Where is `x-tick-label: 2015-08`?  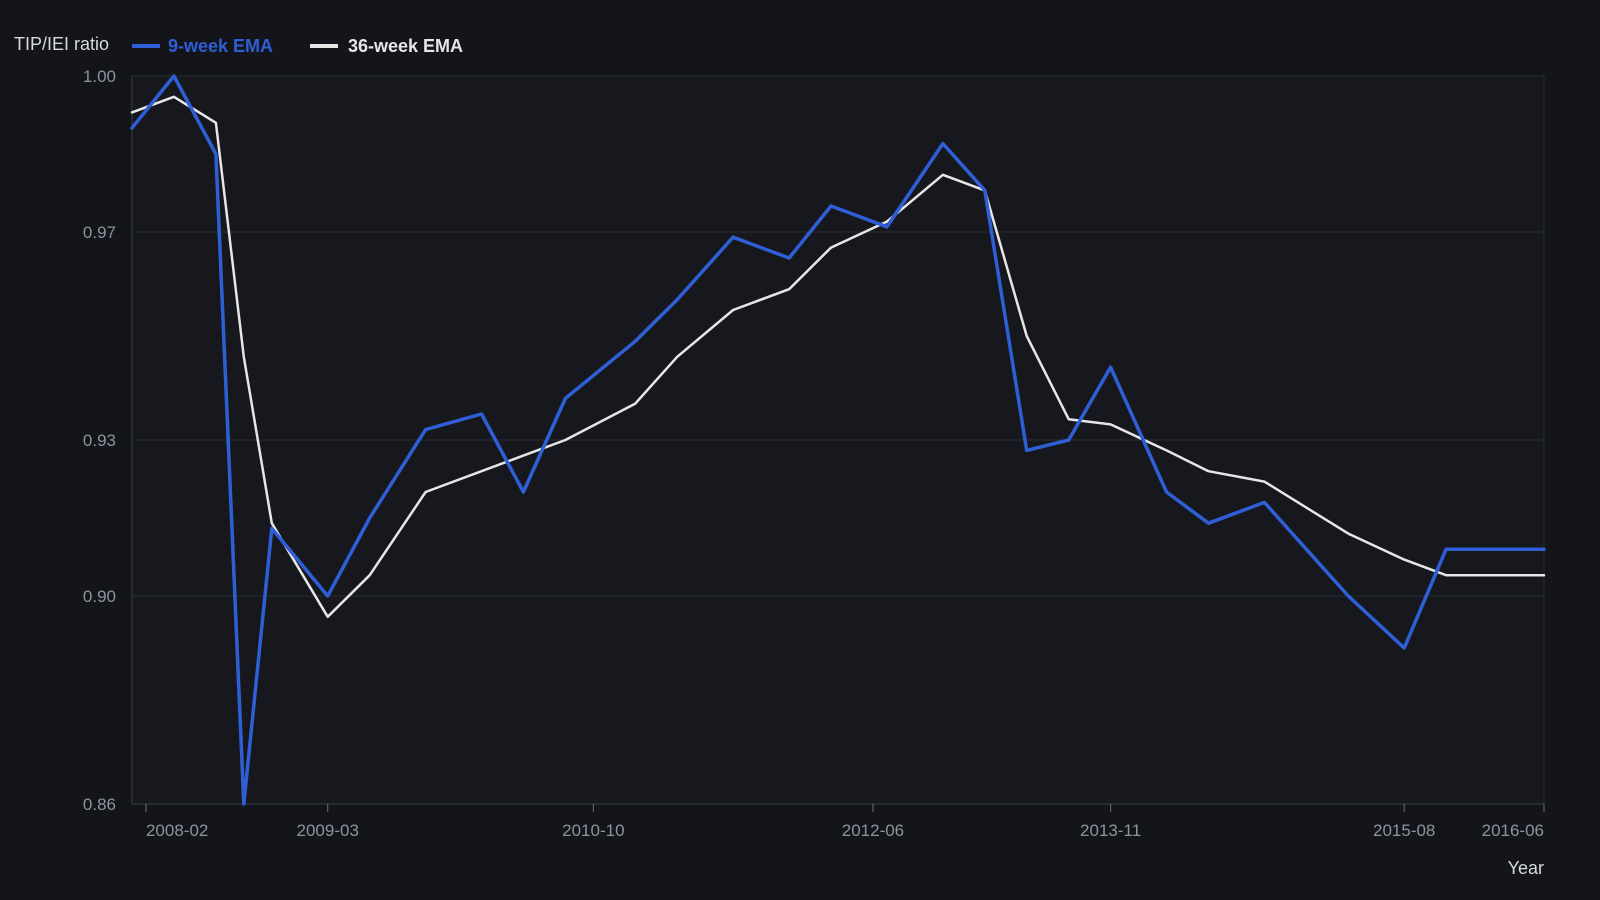
x-tick-label: 2015-08 is located at coordinates (1404, 830).